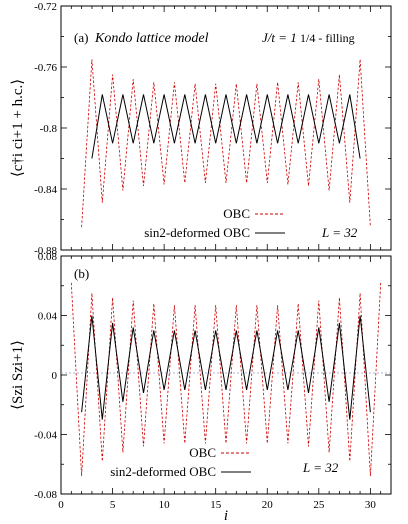 The width and height of the screenshot is (408, 524). Describe the element at coordinates (279, 37) in the screenshot. I see `panel-a-coupling: J/t = 1` at that location.